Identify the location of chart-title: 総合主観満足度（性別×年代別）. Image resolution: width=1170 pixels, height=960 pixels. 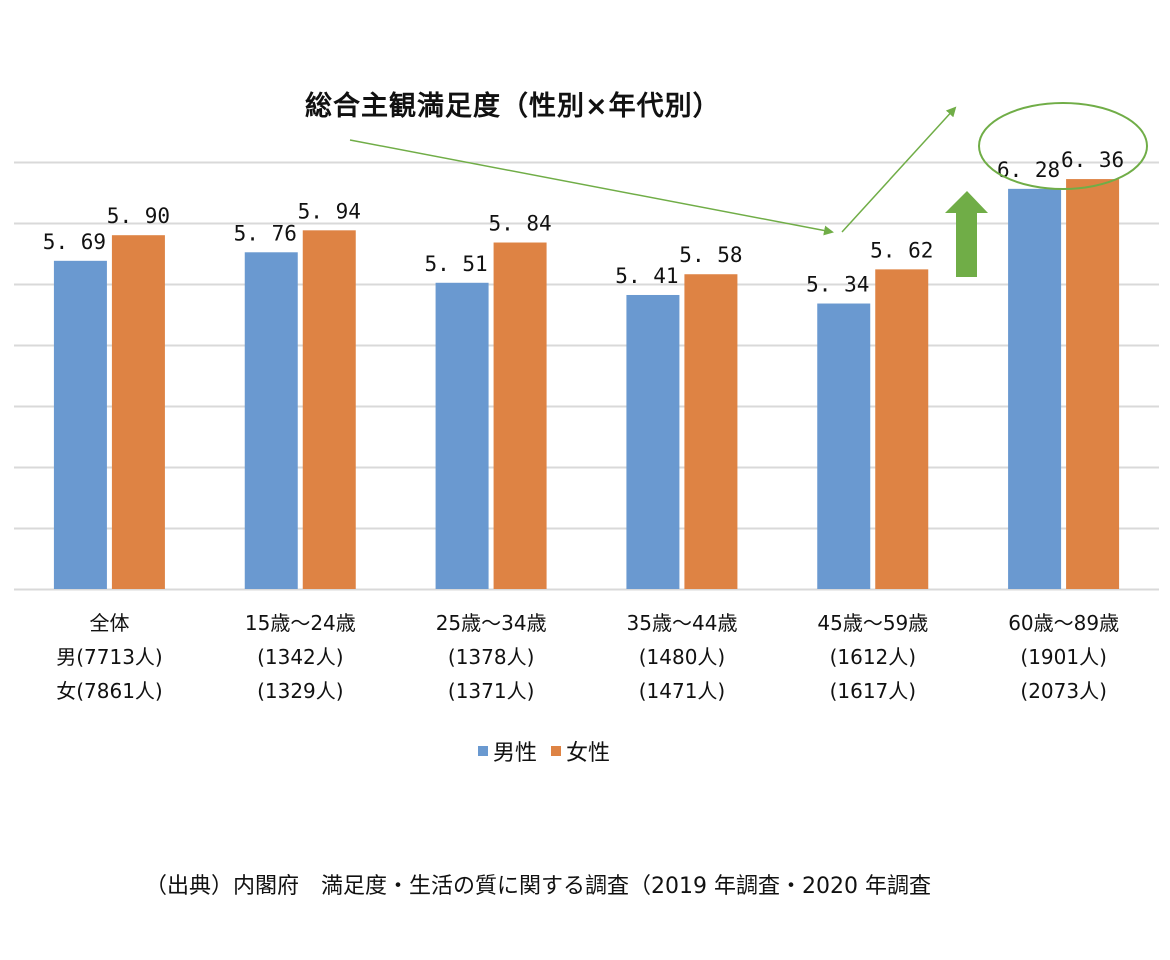
(513, 106).